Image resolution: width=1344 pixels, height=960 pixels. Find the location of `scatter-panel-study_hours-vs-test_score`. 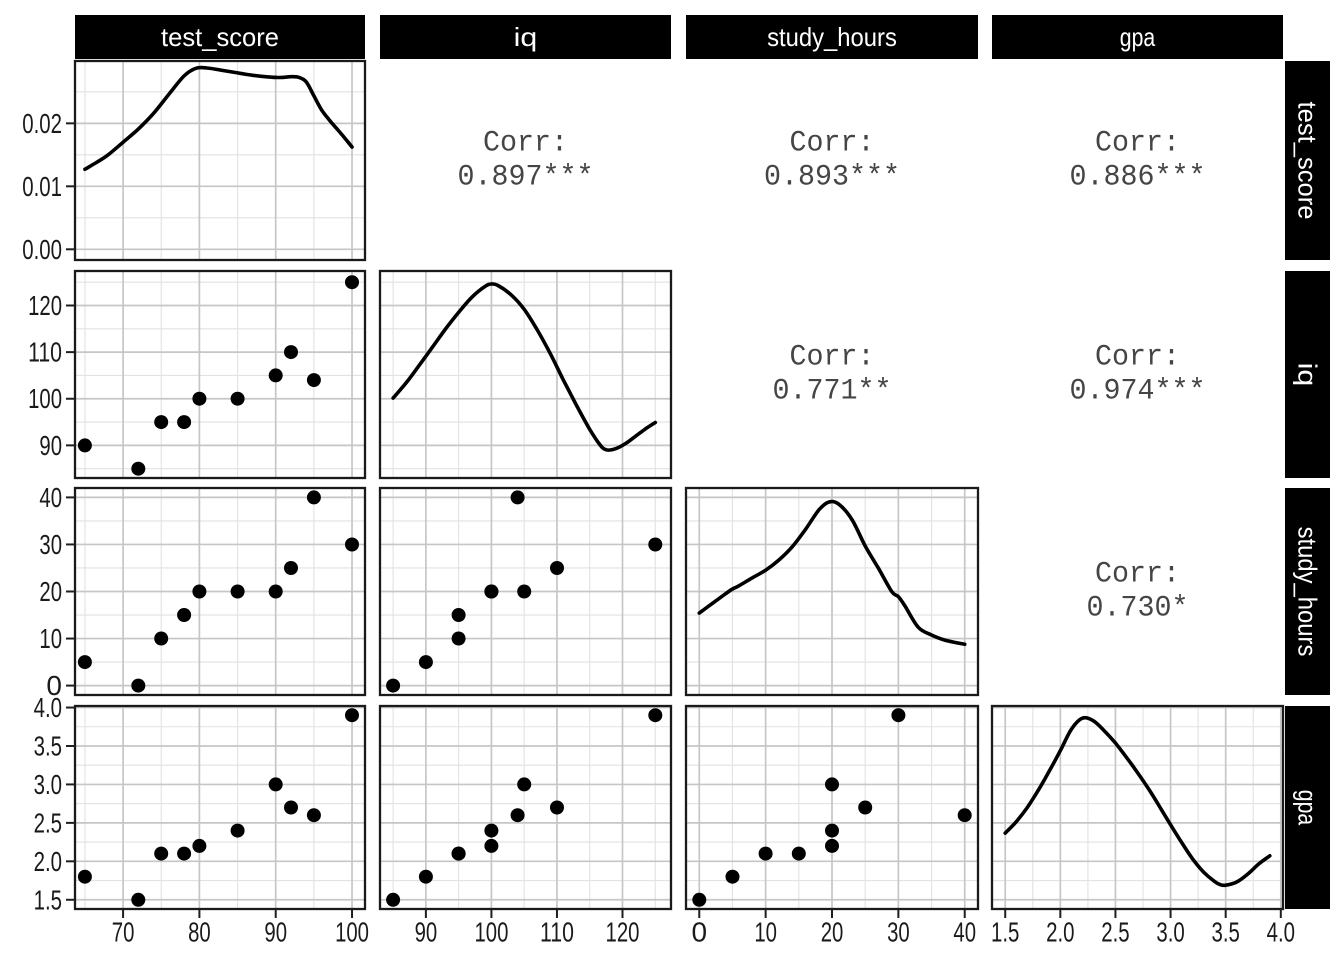

scatter-panel-study_hours-vs-test_score is located at coordinates (220, 591).